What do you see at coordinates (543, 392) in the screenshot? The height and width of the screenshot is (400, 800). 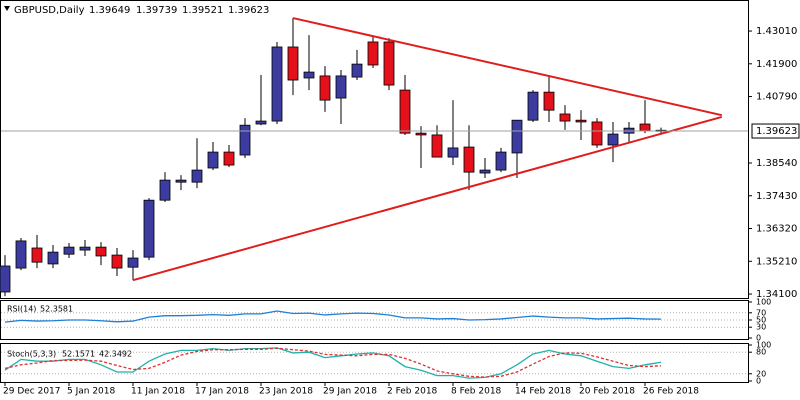 I see `x-tick-label: 14 Feb 2018` at bounding box center [543, 392].